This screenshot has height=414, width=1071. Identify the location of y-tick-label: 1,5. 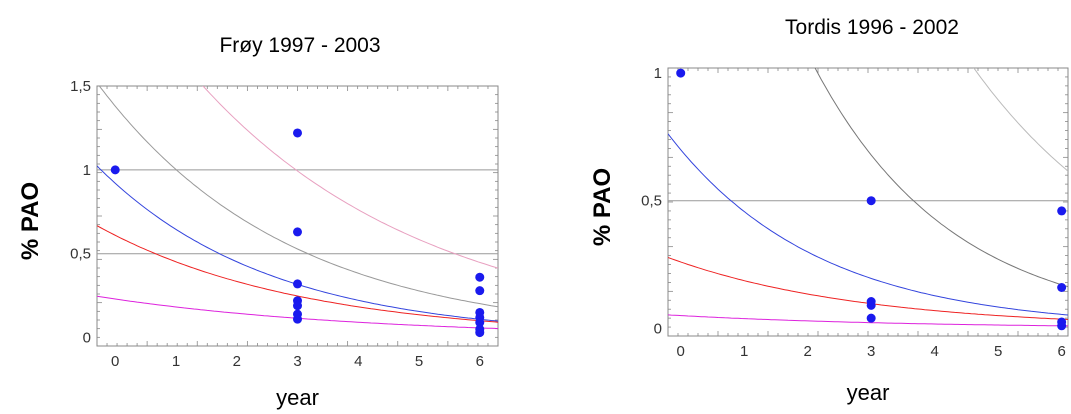
(80, 86).